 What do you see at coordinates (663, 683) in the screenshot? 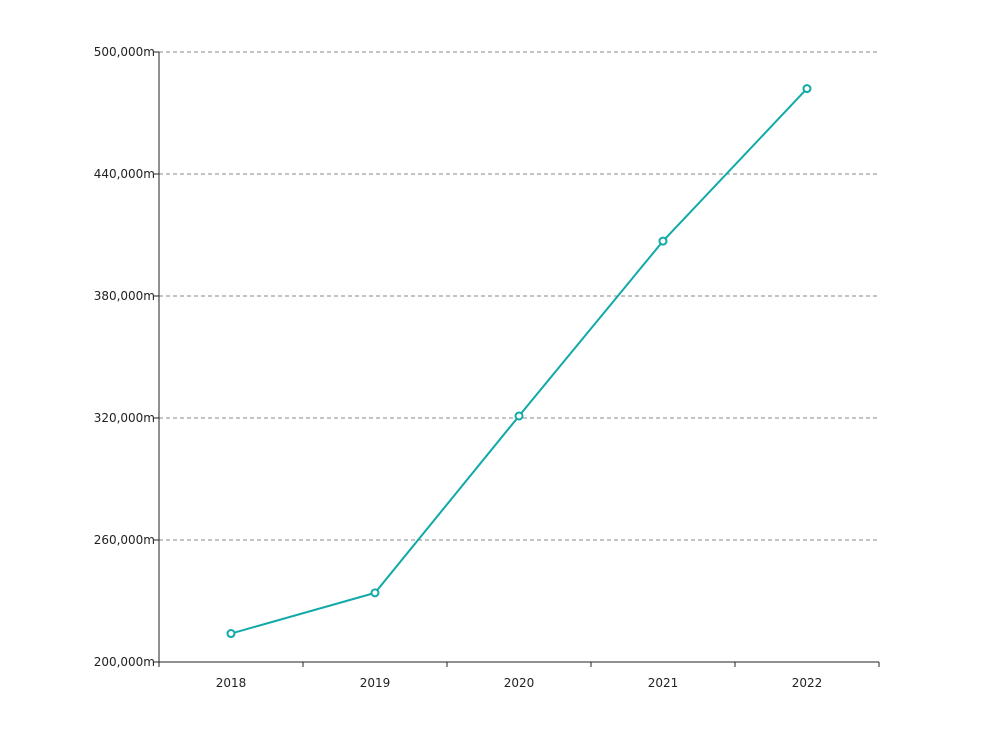
I see `x-tick-label: 2021` at bounding box center [663, 683].